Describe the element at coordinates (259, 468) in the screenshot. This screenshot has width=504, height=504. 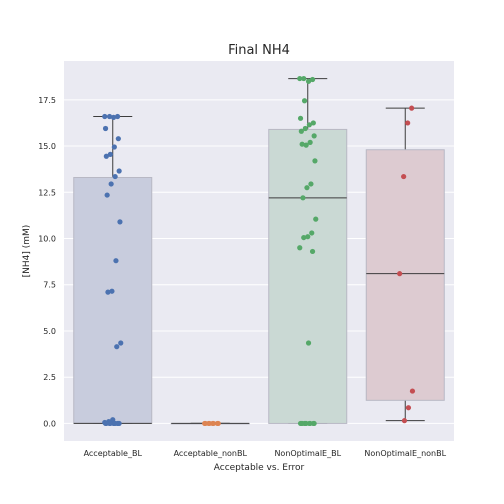
I see `x-axis-label: Acceptable vs. Error` at that location.